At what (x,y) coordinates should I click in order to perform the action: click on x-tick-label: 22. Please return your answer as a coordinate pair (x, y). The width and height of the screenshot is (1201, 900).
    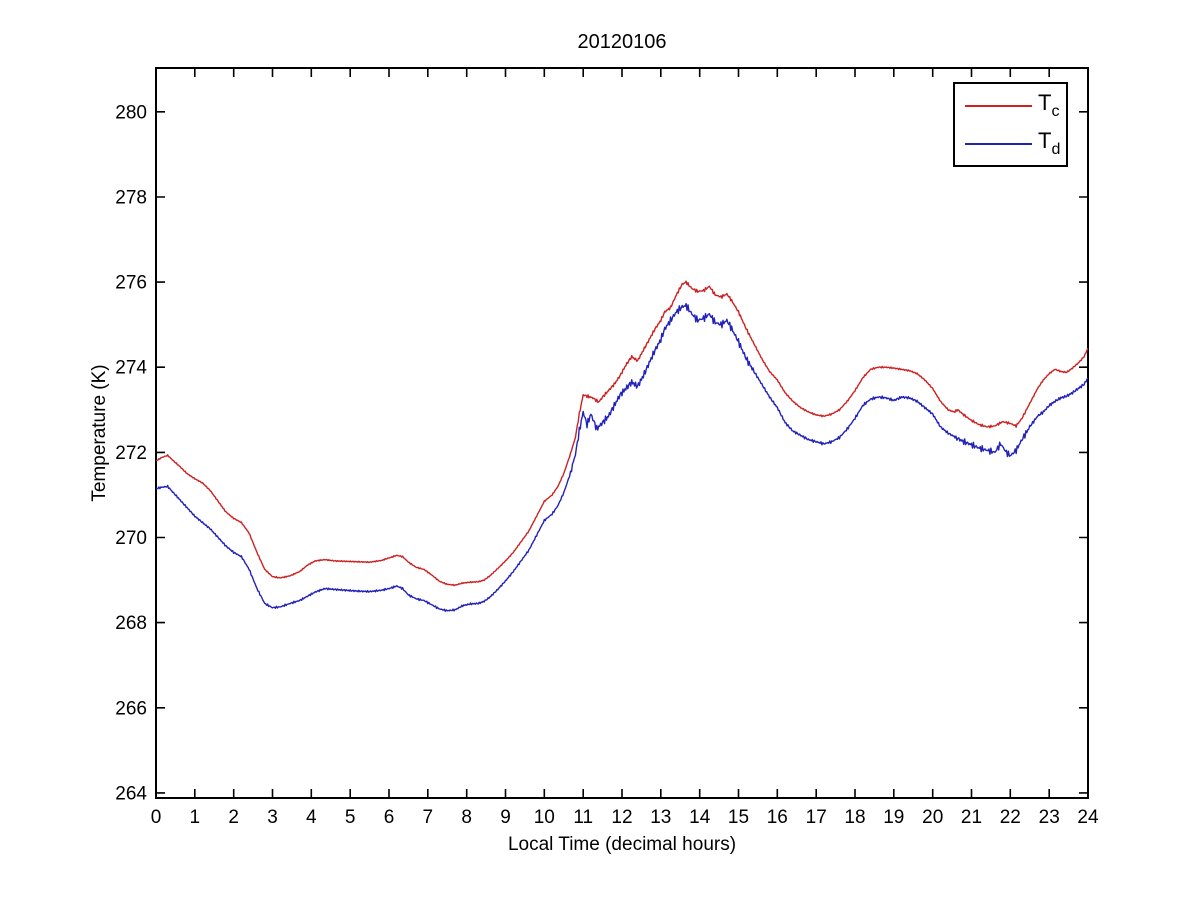
    Looking at the image, I should click on (1010, 817).